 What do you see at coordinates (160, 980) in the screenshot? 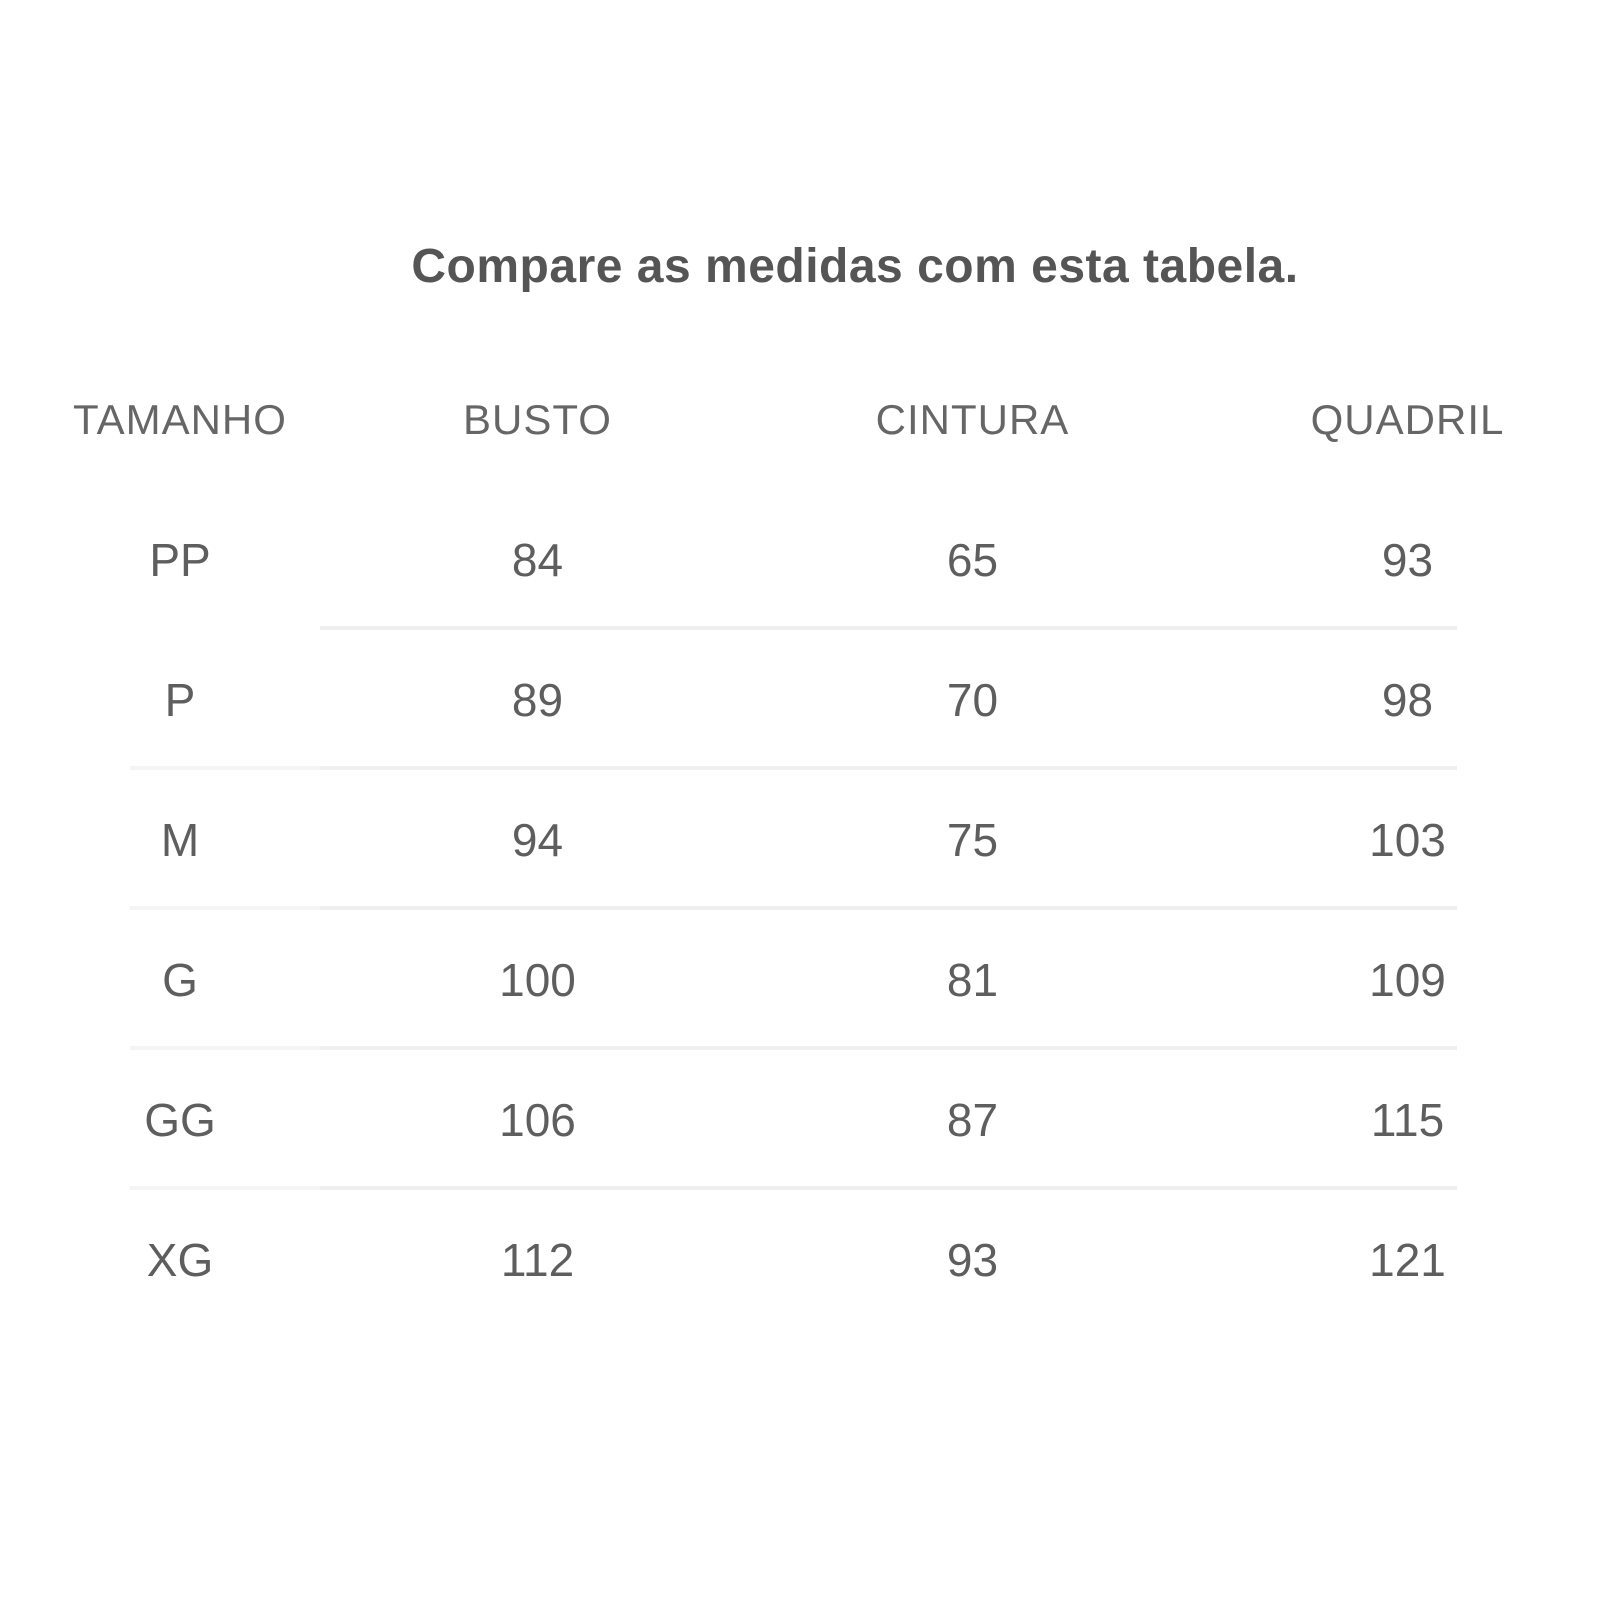
I see `size-label-g: G` at bounding box center [160, 980].